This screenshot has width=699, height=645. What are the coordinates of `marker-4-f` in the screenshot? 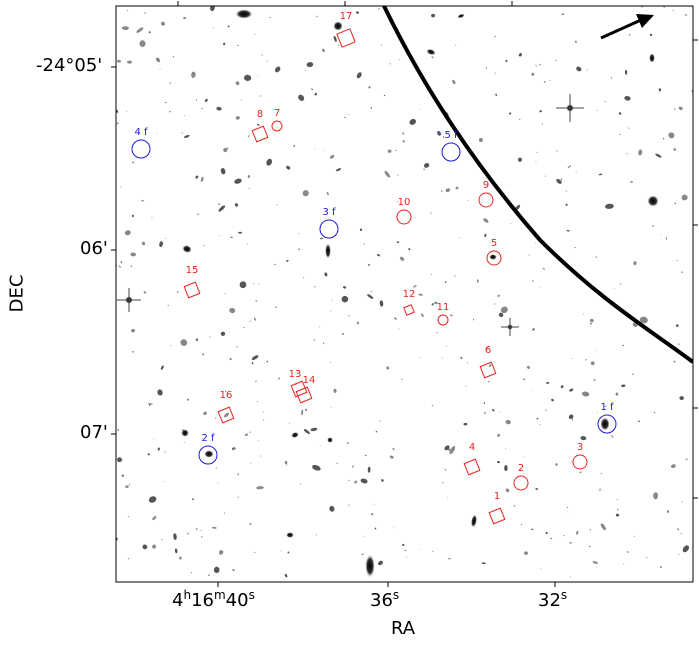 It's located at (141, 149).